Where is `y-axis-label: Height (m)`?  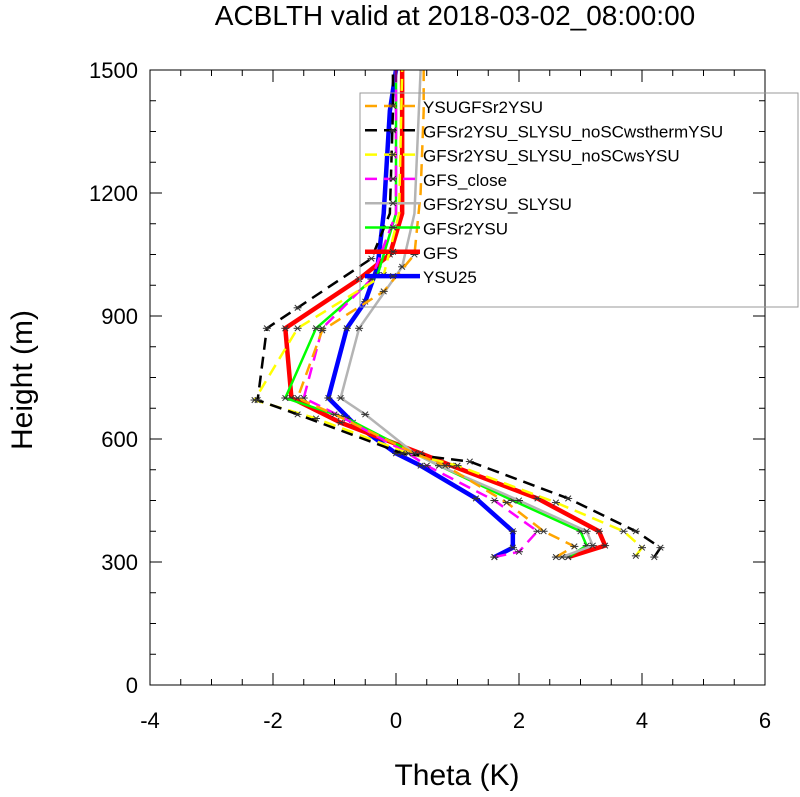 y-axis-label: Height (m) is located at coordinates (22, 380).